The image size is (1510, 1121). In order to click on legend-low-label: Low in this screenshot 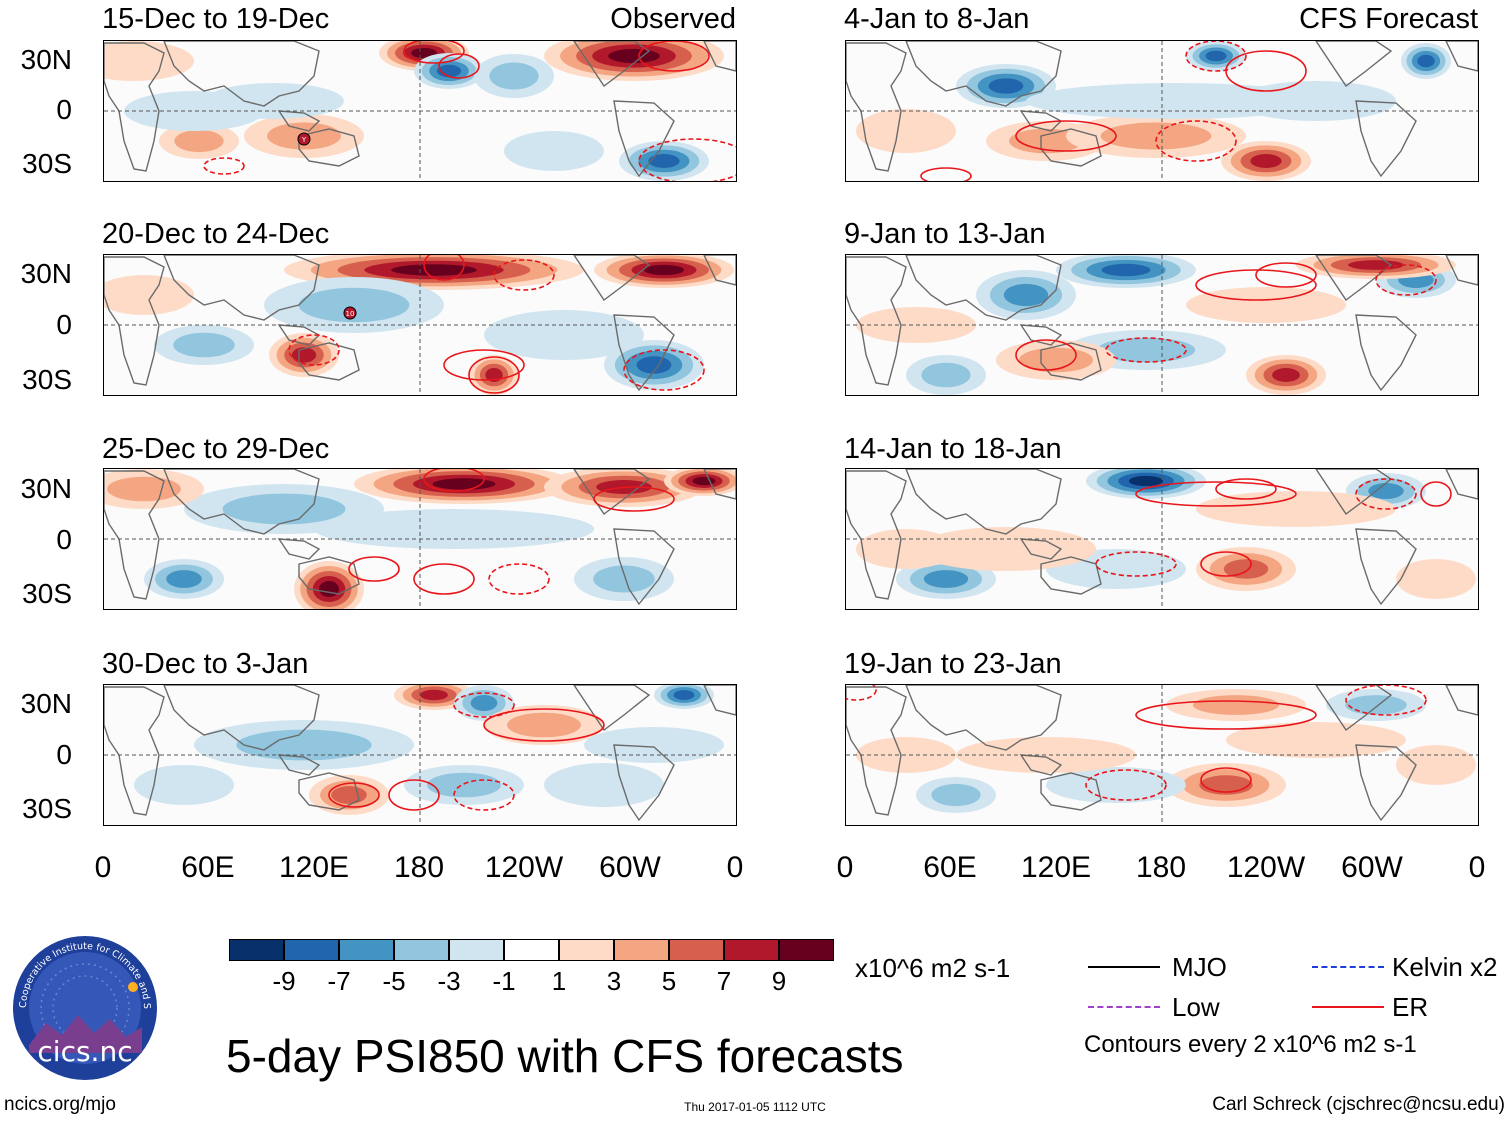, I will do `click(1196, 1007)`.